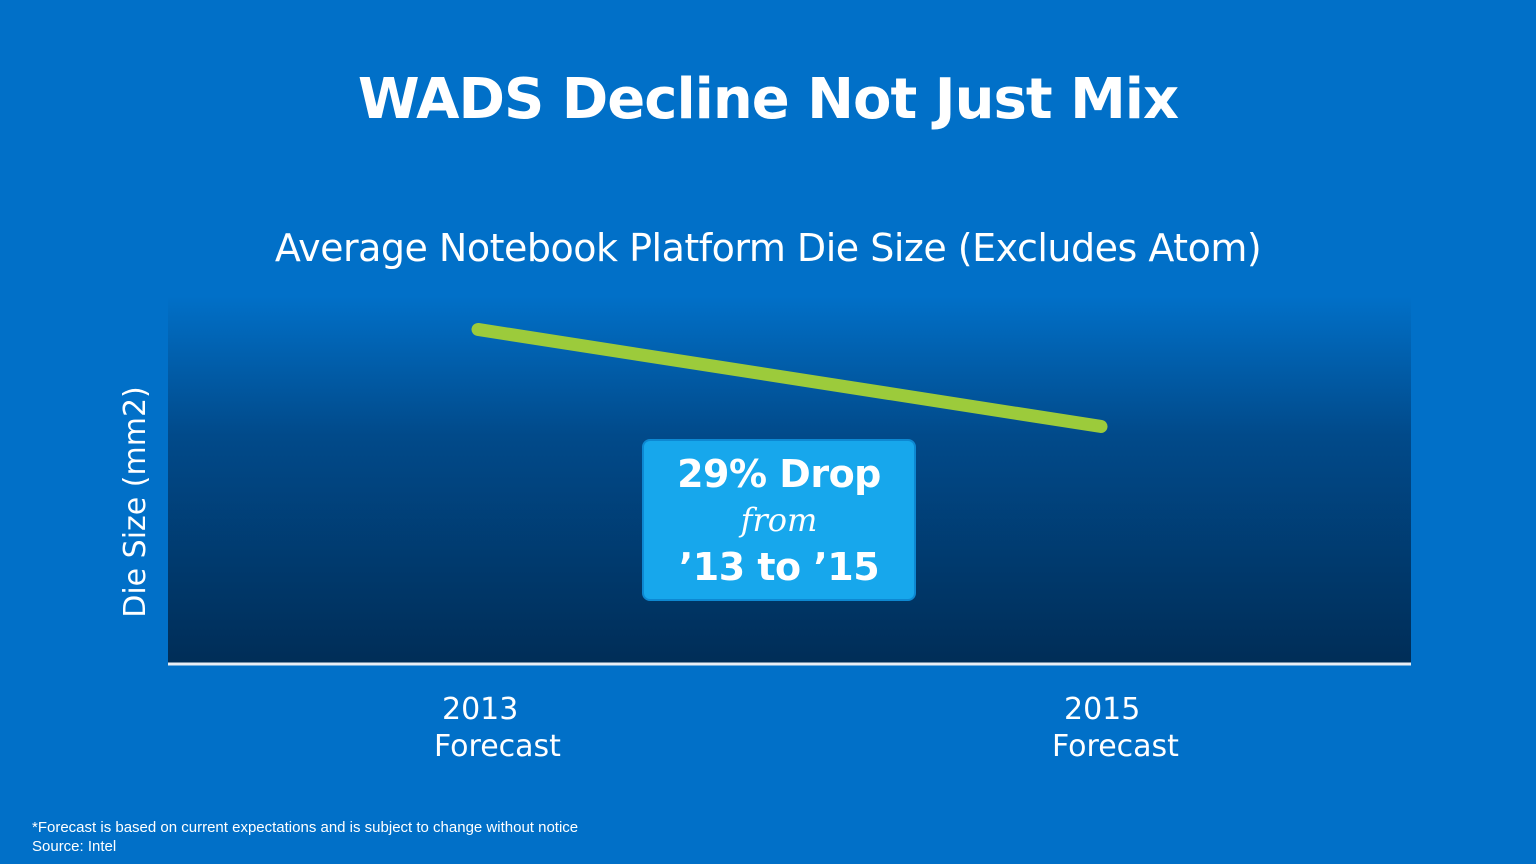 The width and height of the screenshot is (1536, 864). I want to click on data-point-2015, so click(1101, 426).